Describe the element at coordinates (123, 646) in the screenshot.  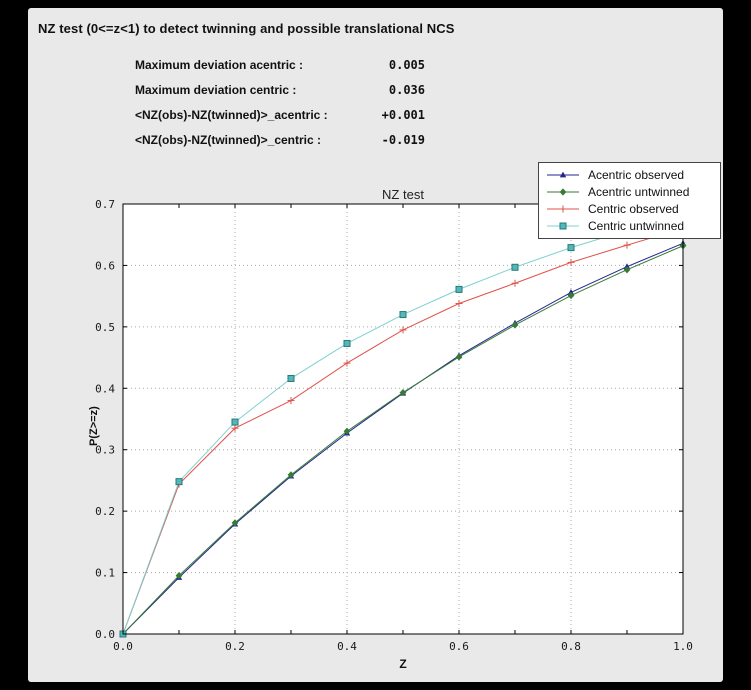
I see `x-tick-label: 0.0` at that location.